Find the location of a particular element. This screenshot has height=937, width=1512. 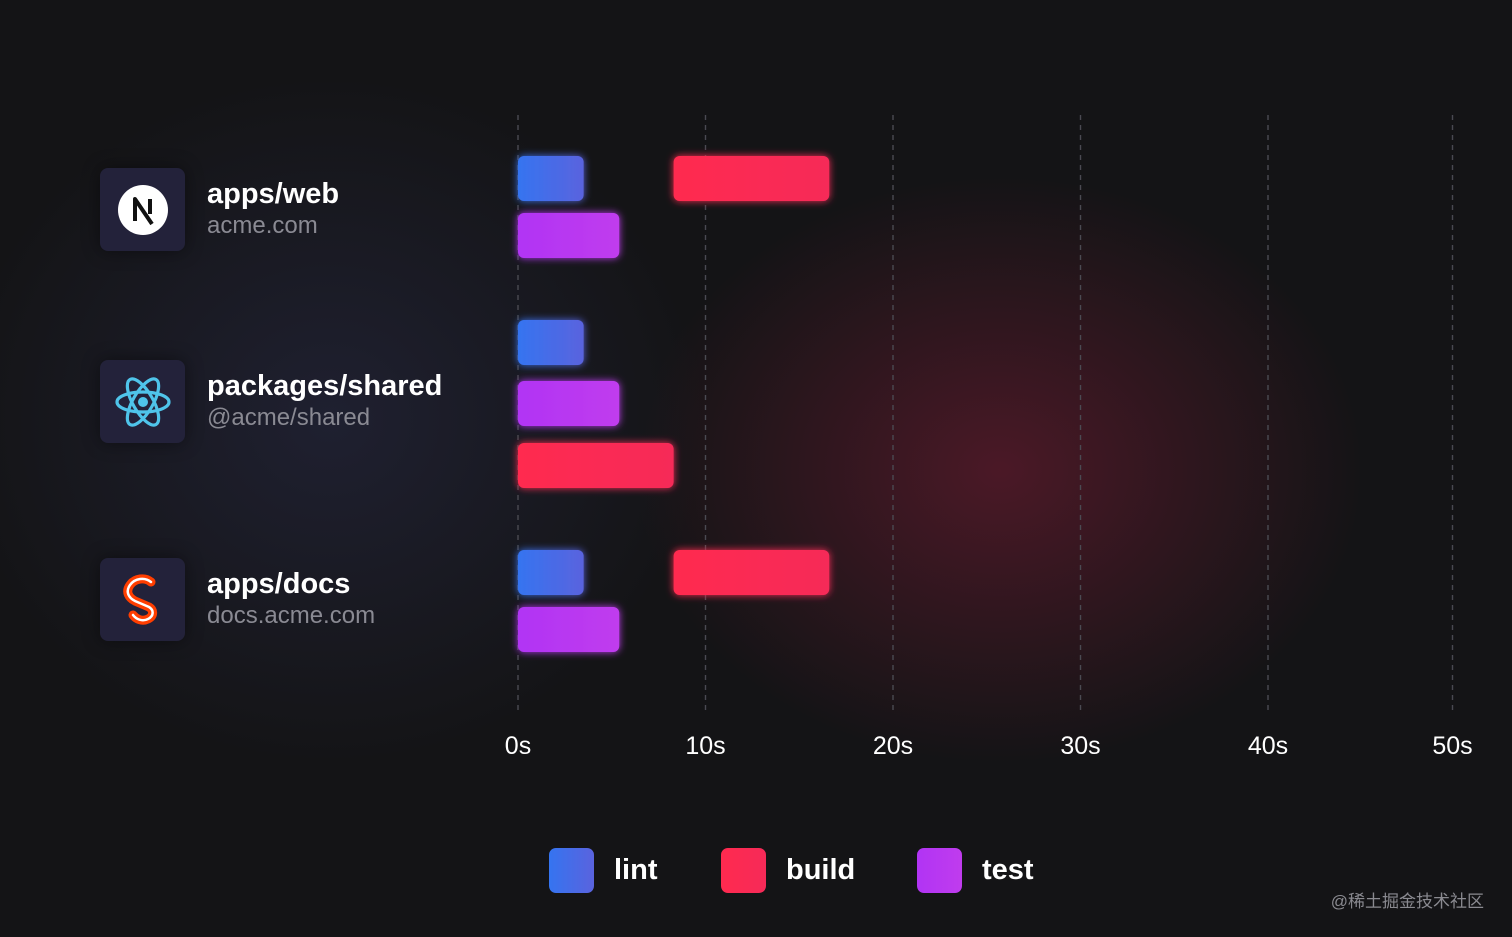

legend-item-lint: lint is located at coordinates (603, 870).